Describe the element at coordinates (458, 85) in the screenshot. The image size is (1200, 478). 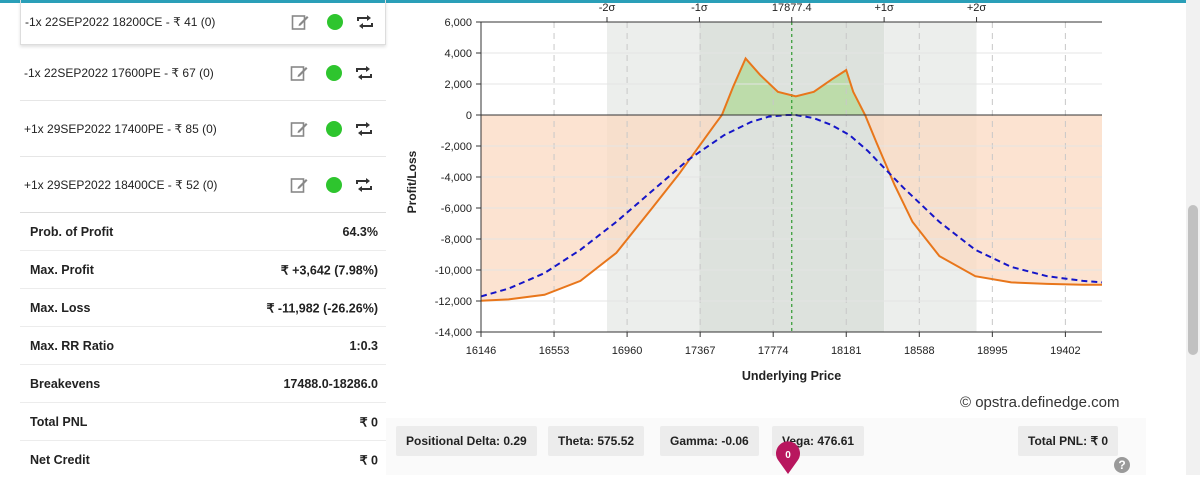
I see `y-tick-label: 2,000` at that location.